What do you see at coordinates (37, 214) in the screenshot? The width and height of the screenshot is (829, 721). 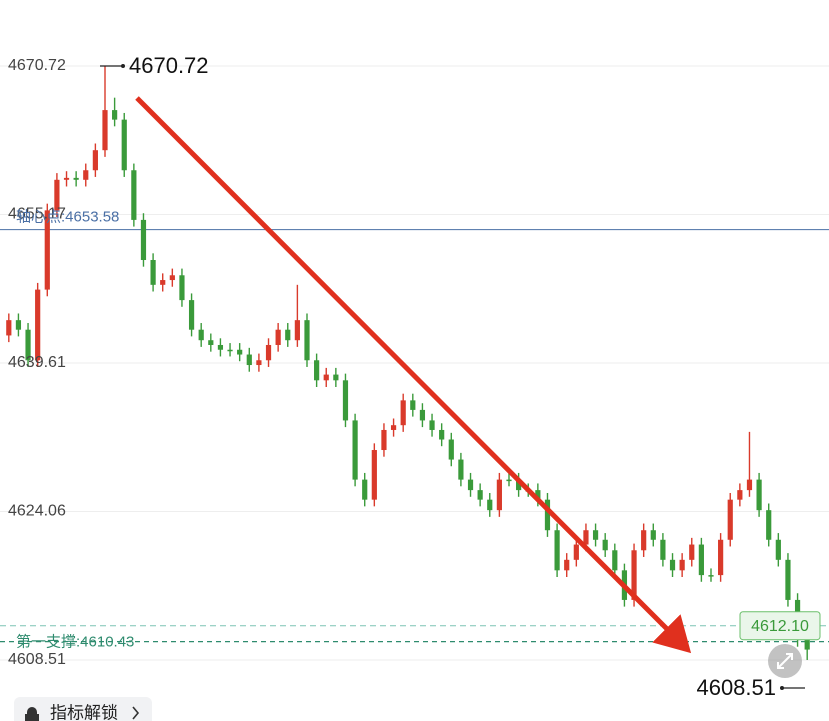 I see `y-tick-label: 4655.17` at bounding box center [37, 214].